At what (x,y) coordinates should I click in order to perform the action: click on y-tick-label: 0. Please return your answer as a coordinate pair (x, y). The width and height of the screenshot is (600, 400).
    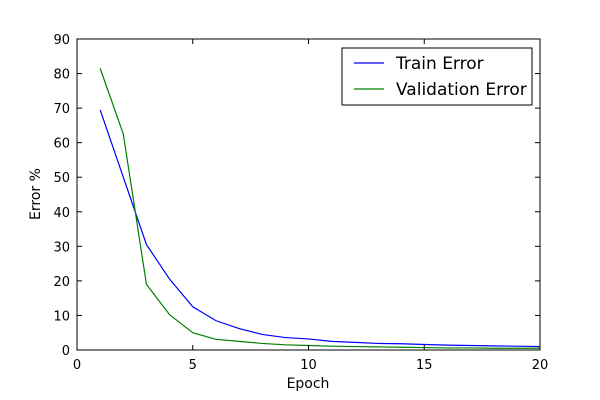
    Looking at the image, I should click on (66, 351).